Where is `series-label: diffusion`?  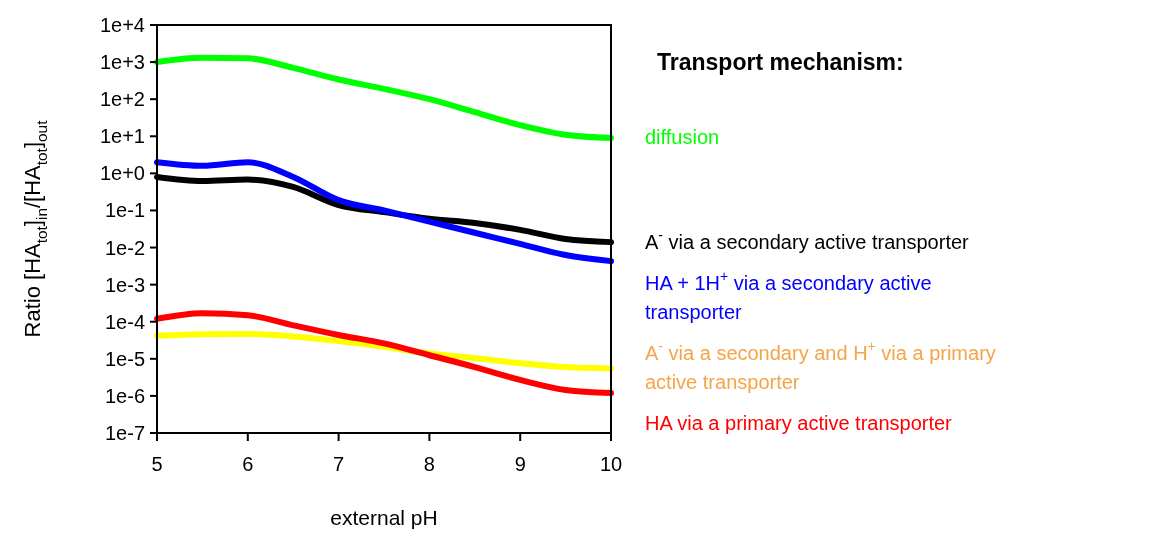
series-label: diffusion is located at coordinates (682, 137).